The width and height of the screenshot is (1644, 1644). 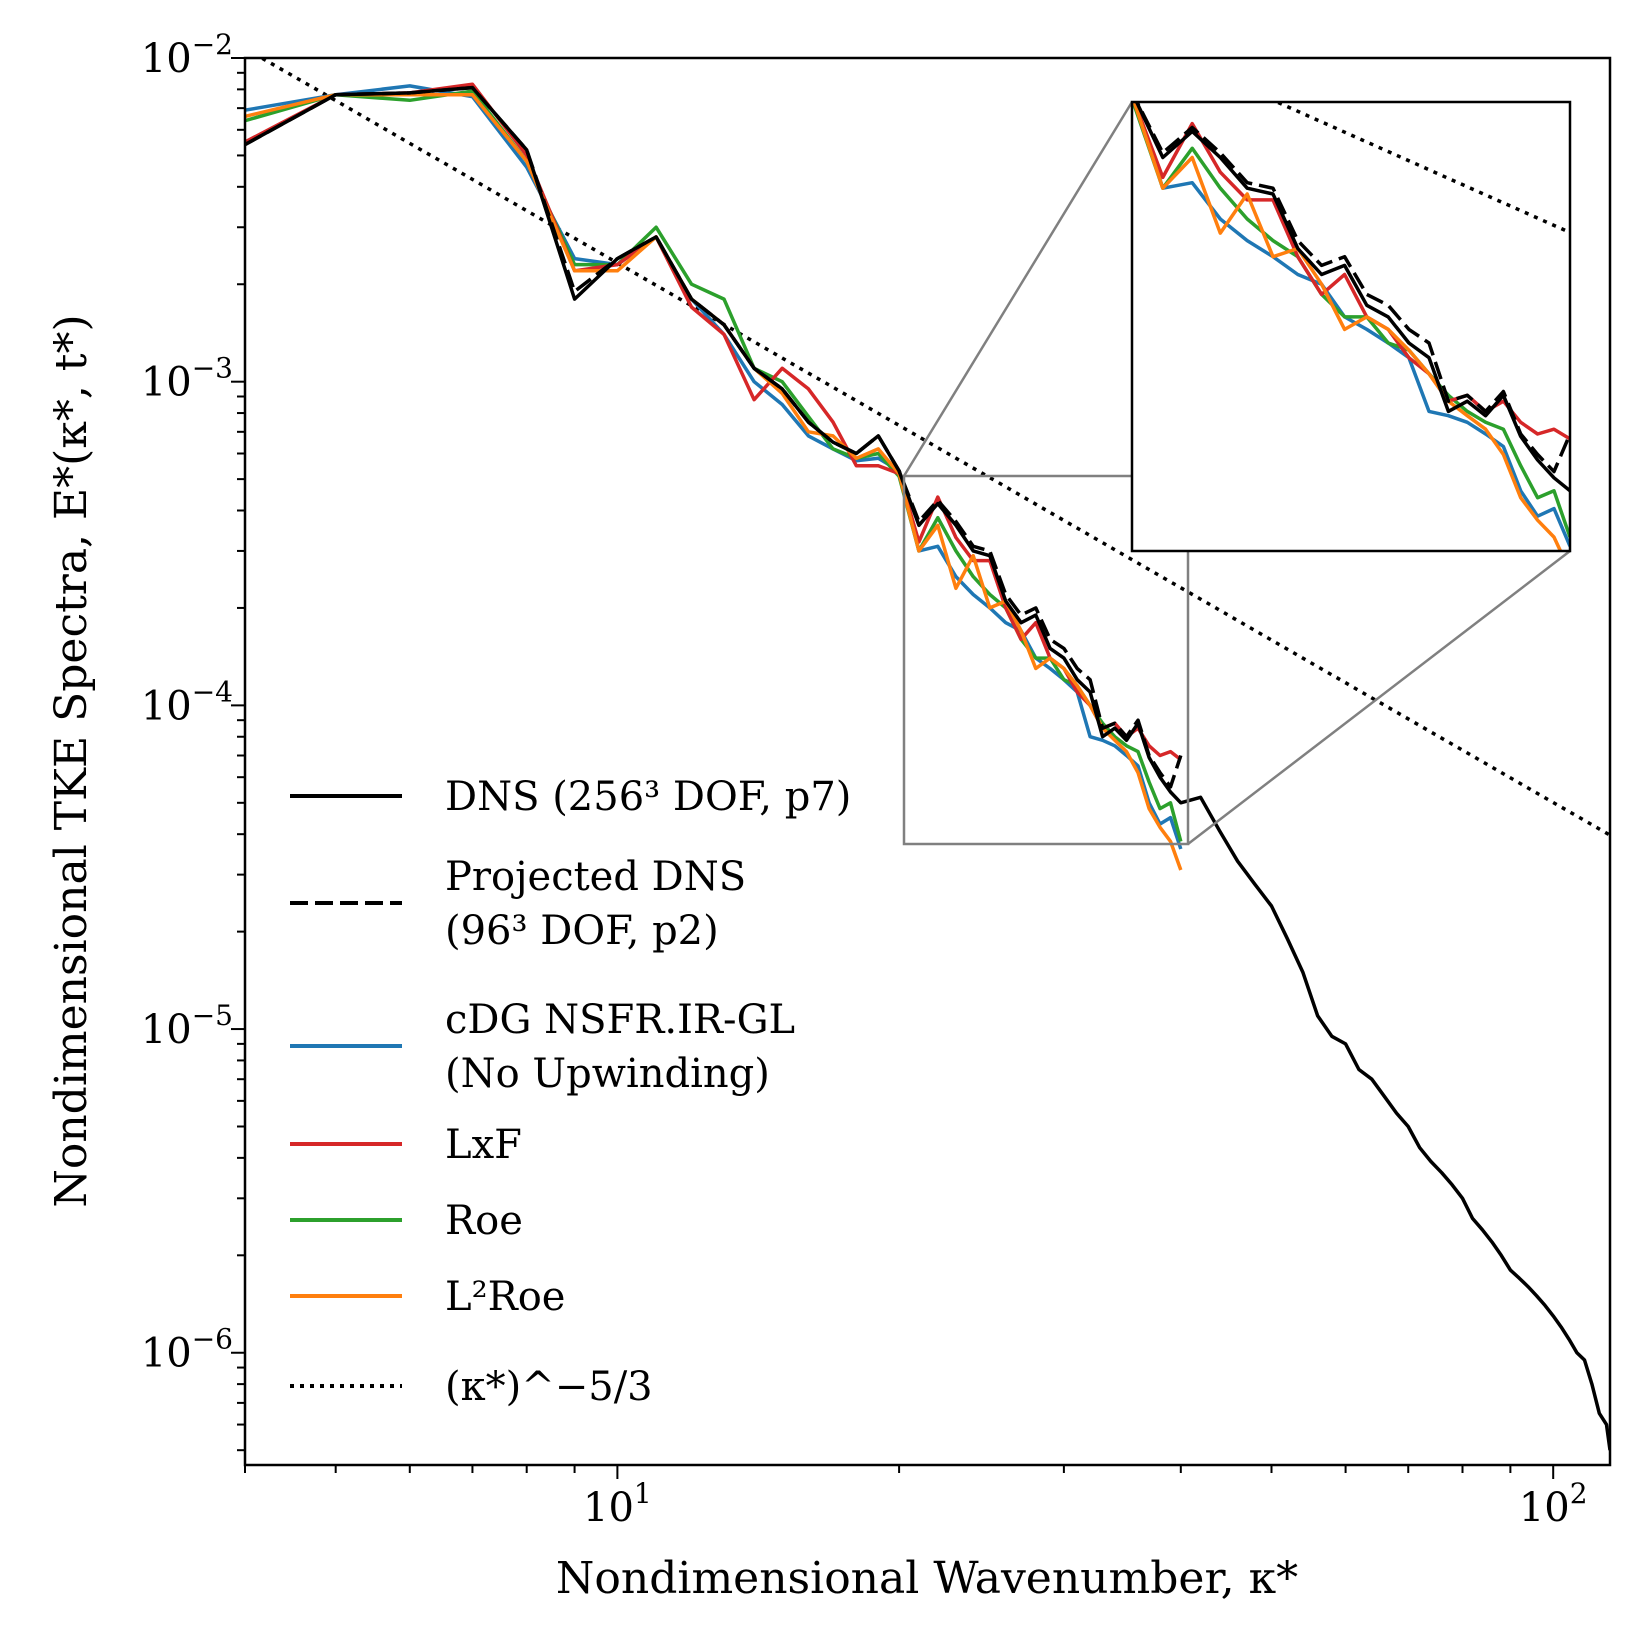 What do you see at coordinates (1046, 660) in the screenshot?
I see `zoom-region-box` at bounding box center [1046, 660].